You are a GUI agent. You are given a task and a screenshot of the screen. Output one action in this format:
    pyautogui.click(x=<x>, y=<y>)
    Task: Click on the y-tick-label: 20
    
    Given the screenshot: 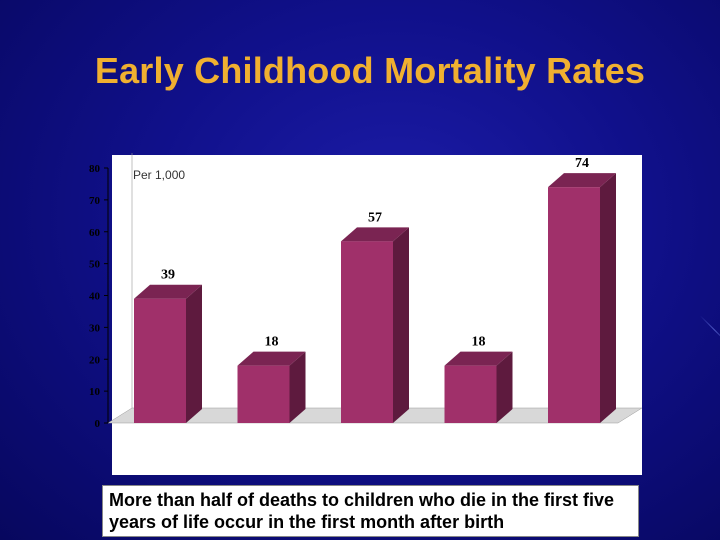 What is the action you would take?
    pyautogui.click(x=95, y=360)
    